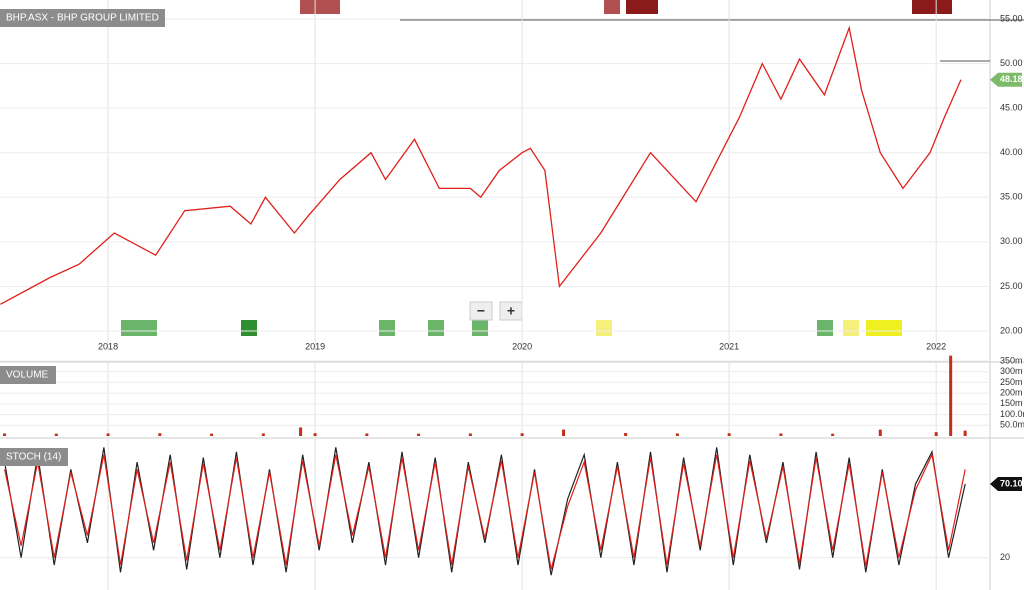  What do you see at coordinates (729, 346) in the screenshot?
I see `x-tick-label: 2021` at bounding box center [729, 346].